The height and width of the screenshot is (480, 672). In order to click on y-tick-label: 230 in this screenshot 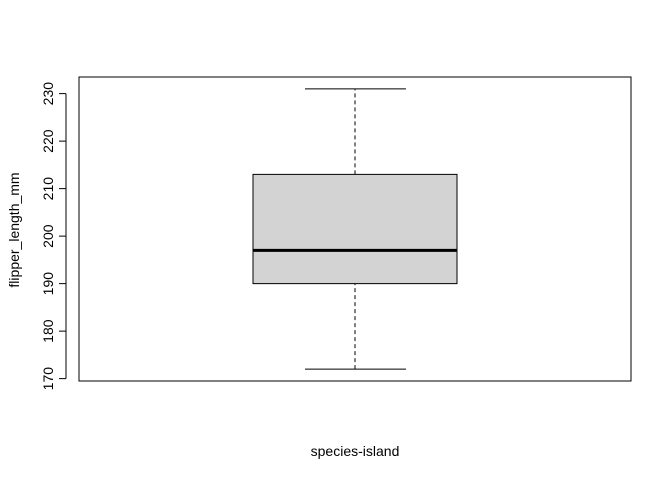, I will do `click(48, 94)`.